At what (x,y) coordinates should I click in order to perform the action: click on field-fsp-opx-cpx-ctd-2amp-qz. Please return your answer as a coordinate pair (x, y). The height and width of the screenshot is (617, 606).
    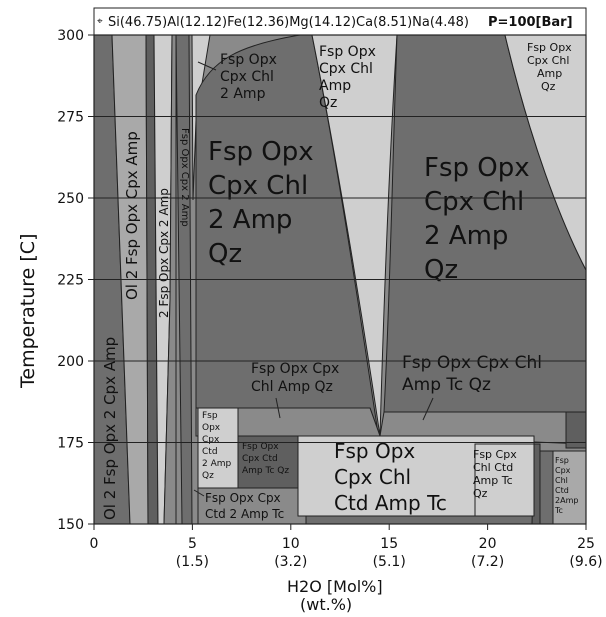
    Looking at the image, I should click on (218, 448).